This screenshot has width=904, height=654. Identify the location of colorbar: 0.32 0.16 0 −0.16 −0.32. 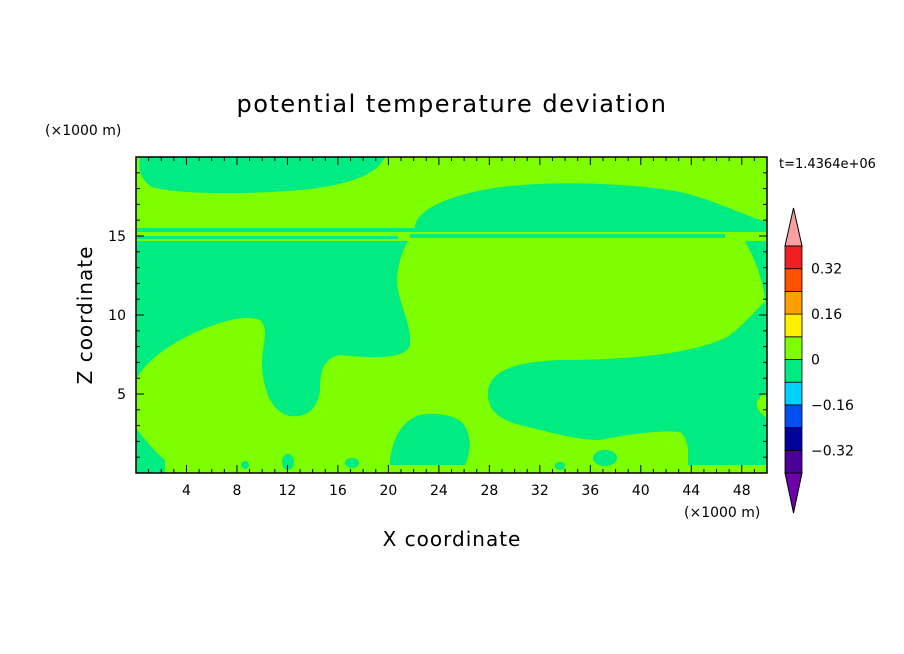
(819, 360).